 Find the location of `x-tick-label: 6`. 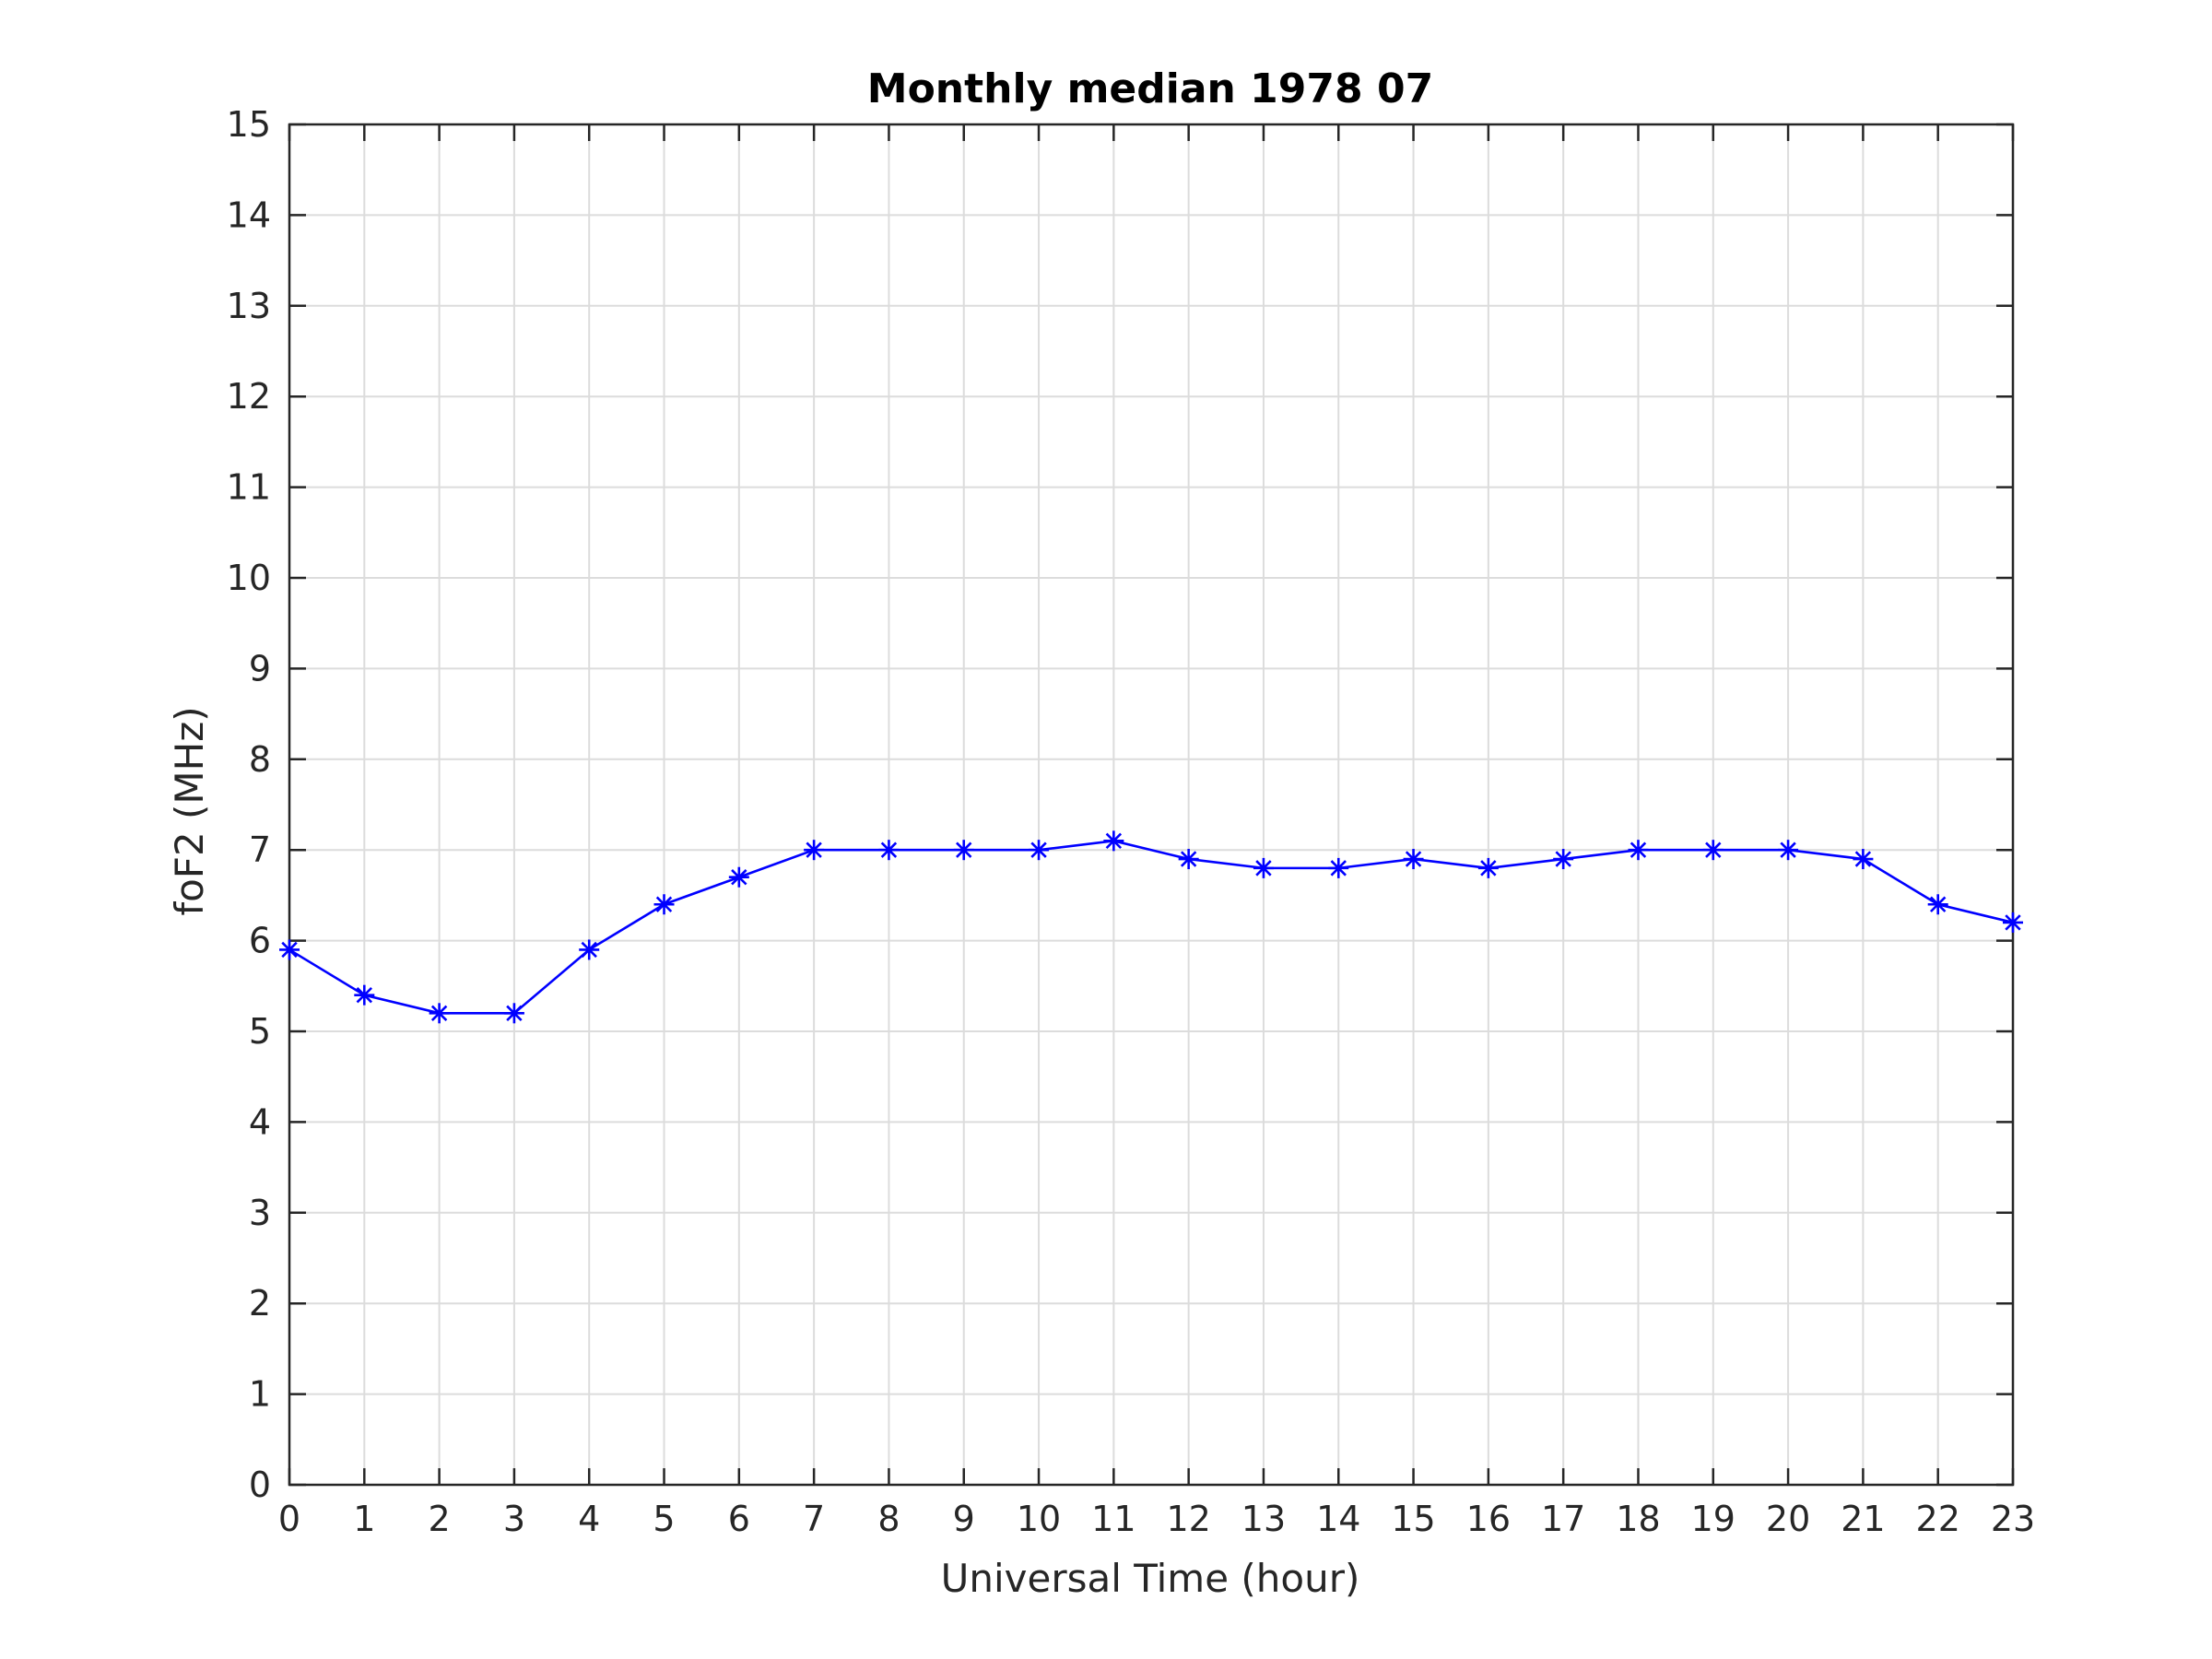

x-tick-label: 6 is located at coordinates (739, 1519).